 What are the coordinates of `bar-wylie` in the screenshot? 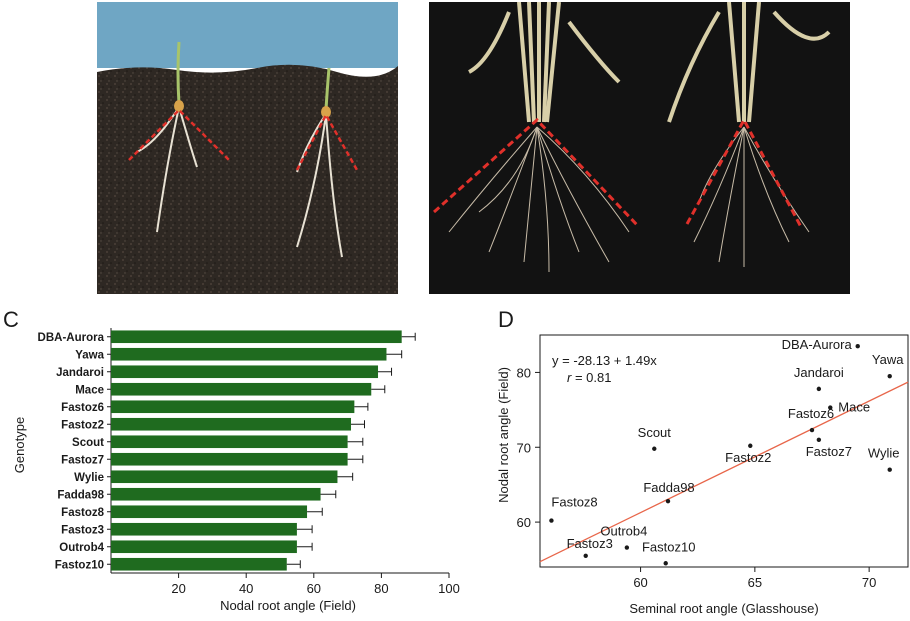 It's located at (224, 477).